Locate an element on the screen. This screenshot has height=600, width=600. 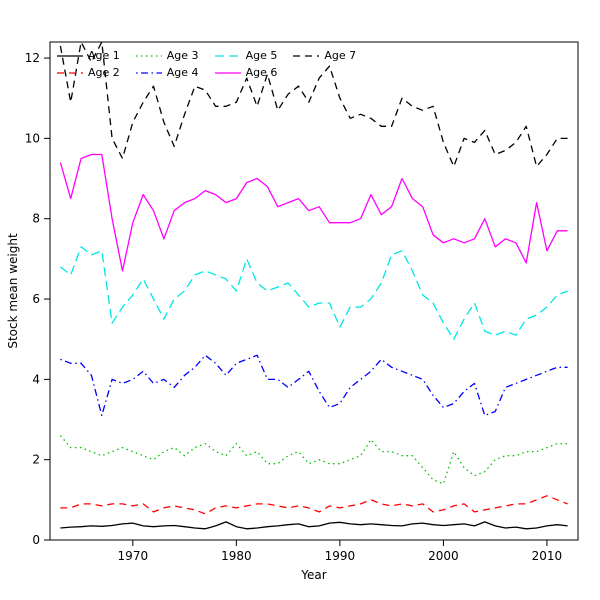
y-tick-label: 8 is located at coordinates (36, 219).